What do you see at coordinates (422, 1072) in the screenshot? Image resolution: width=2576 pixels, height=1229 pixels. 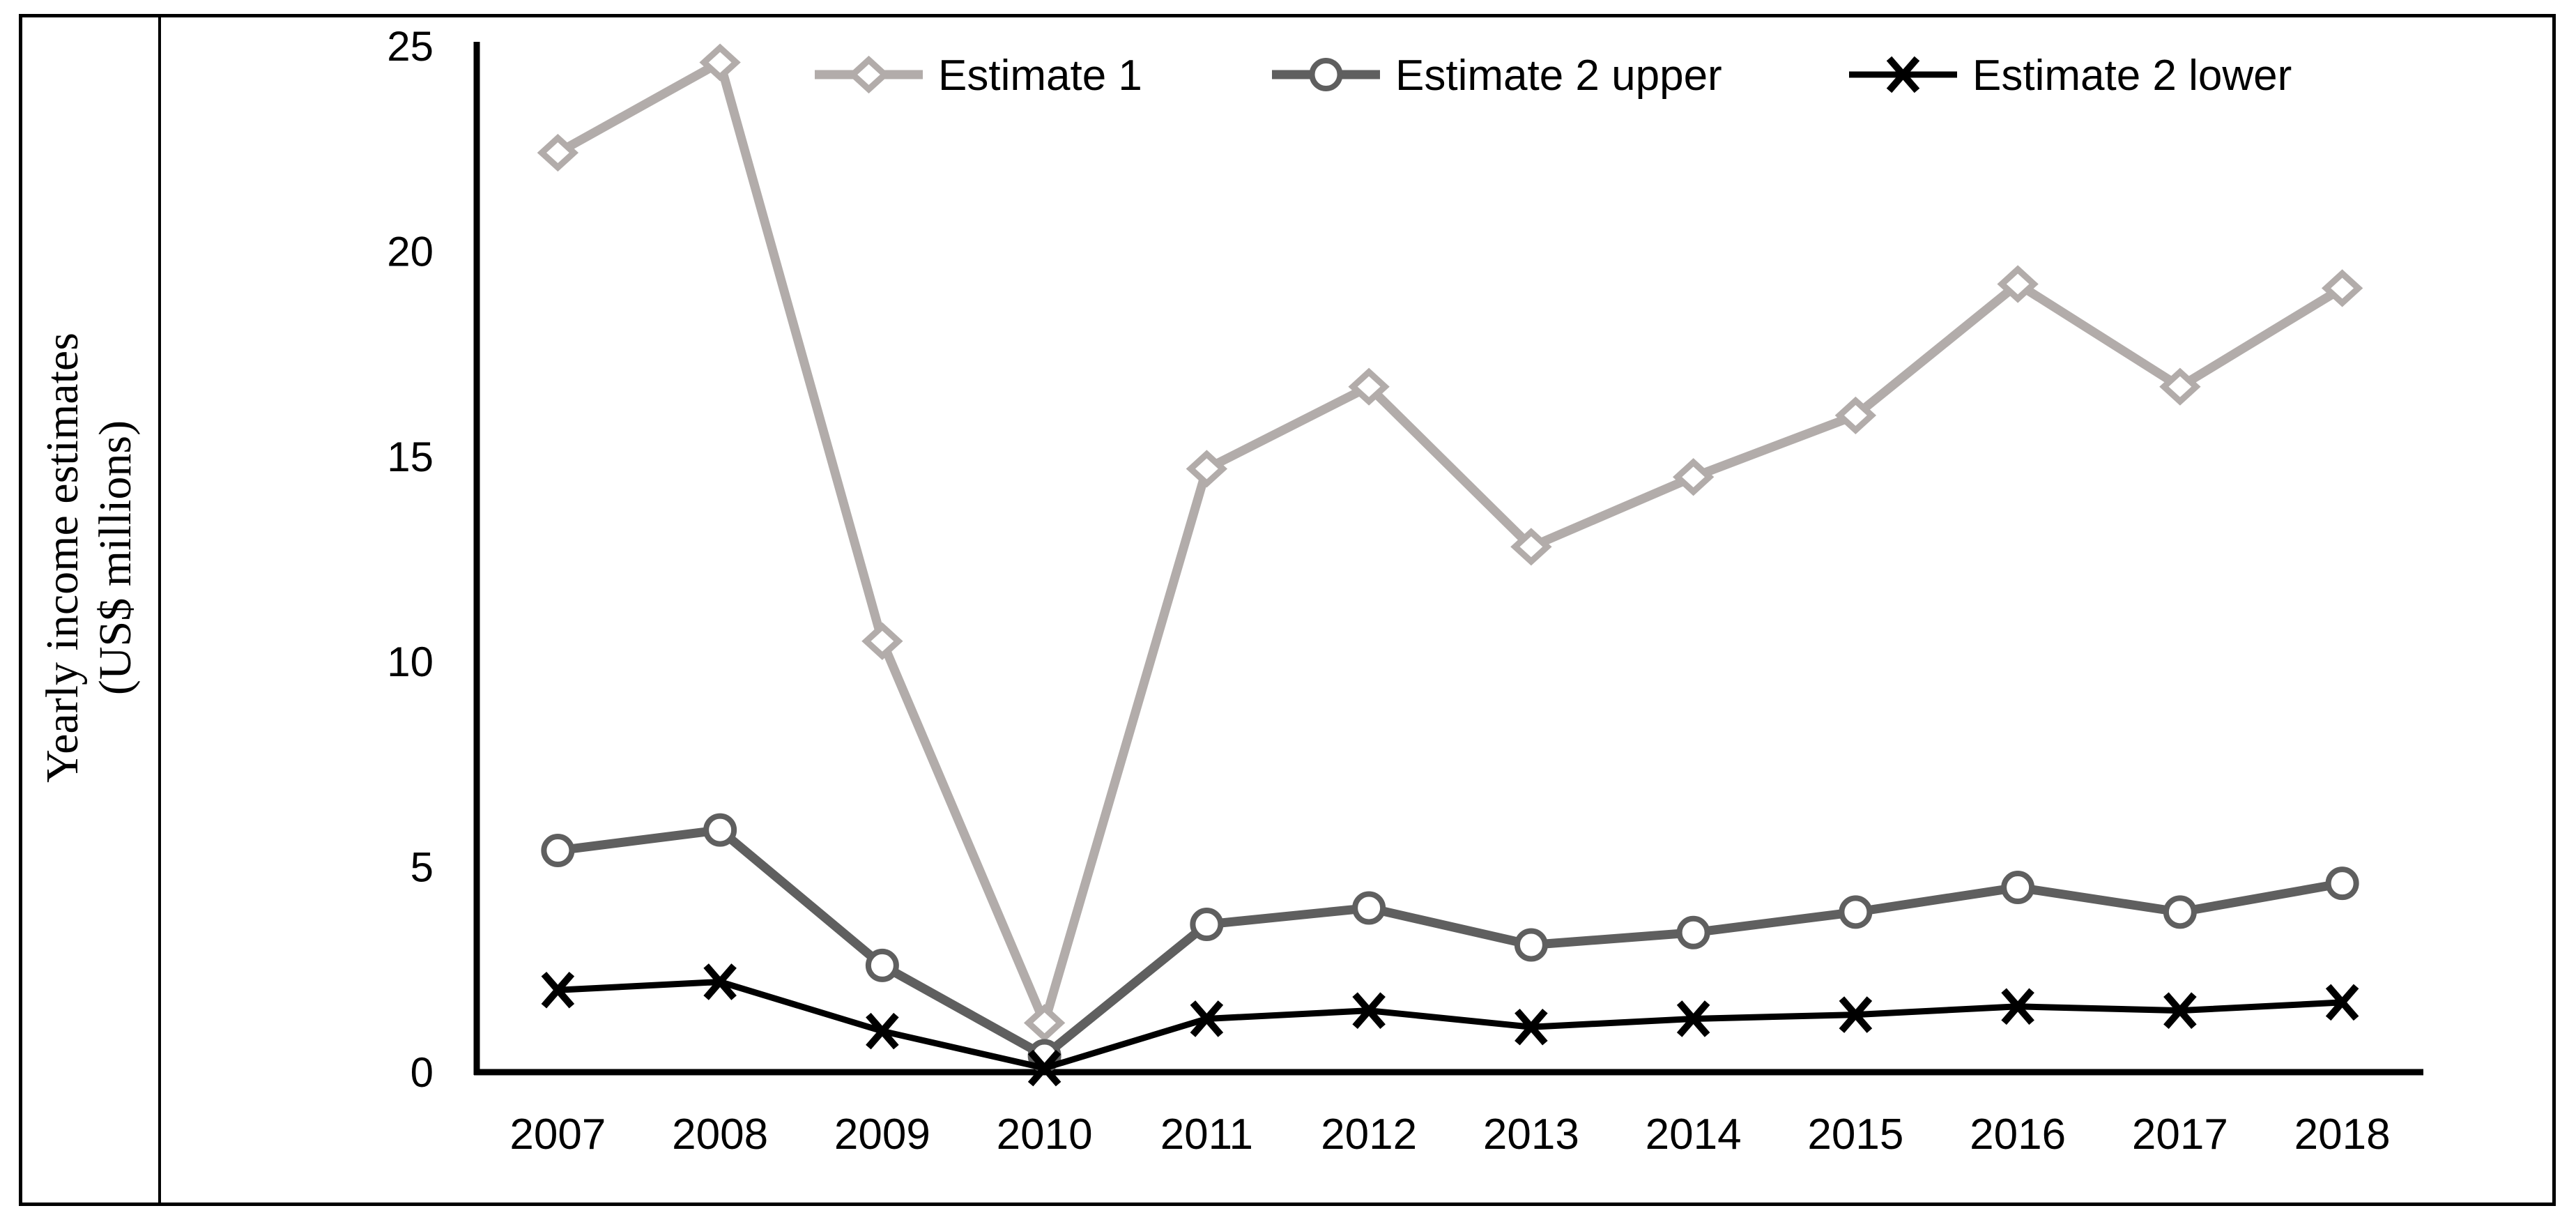 I see `y-tick-label-0: 0` at bounding box center [422, 1072].